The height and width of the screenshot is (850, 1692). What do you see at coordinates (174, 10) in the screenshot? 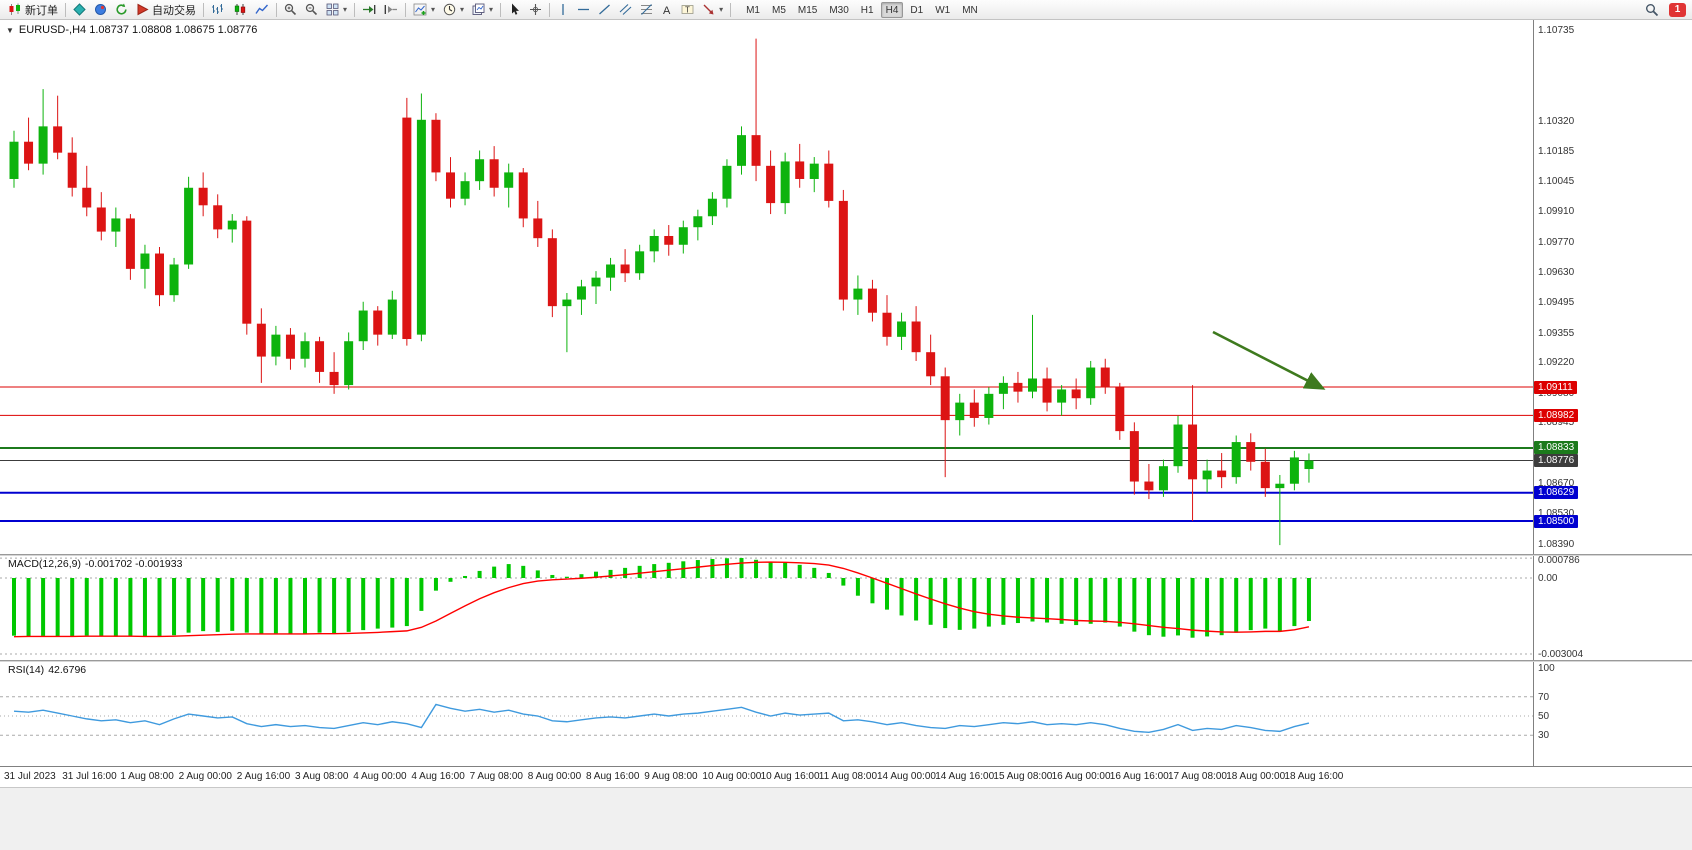
I see `auto-trading-label: 自动交易` at bounding box center [174, 10].